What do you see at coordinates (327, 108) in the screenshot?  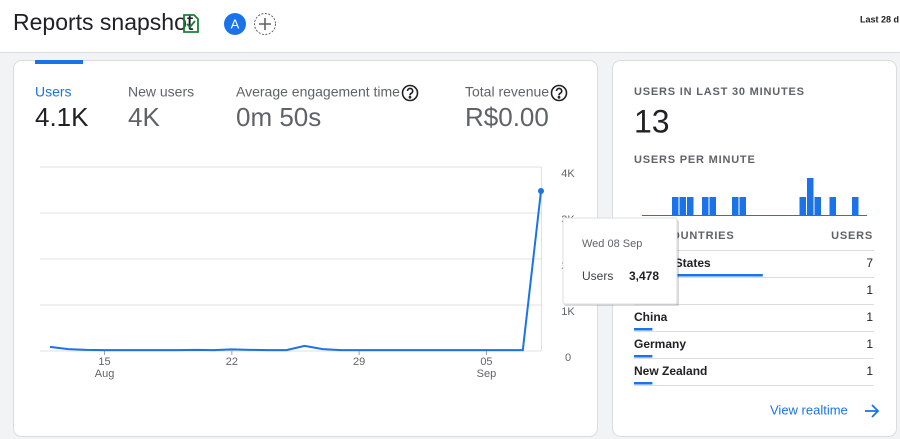 I see `metric-tab: Average engagement time 0m 50s` at bounding box center [327, 108].